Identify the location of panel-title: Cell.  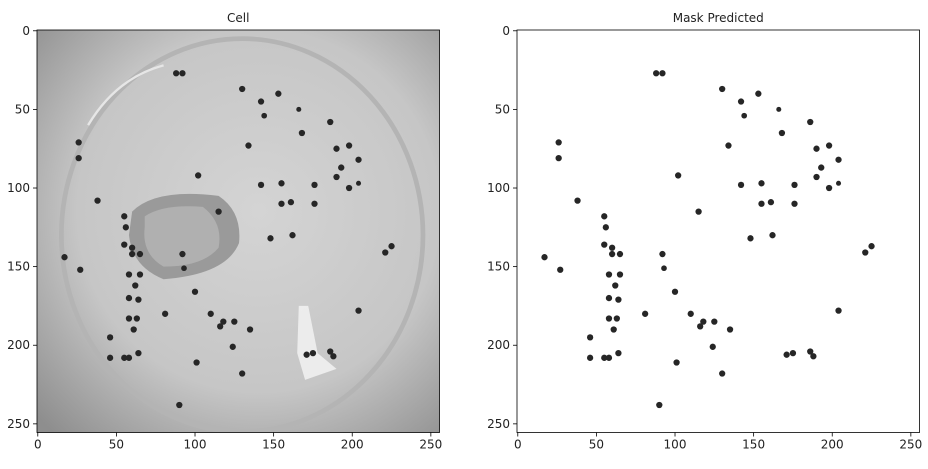
(238, 18).